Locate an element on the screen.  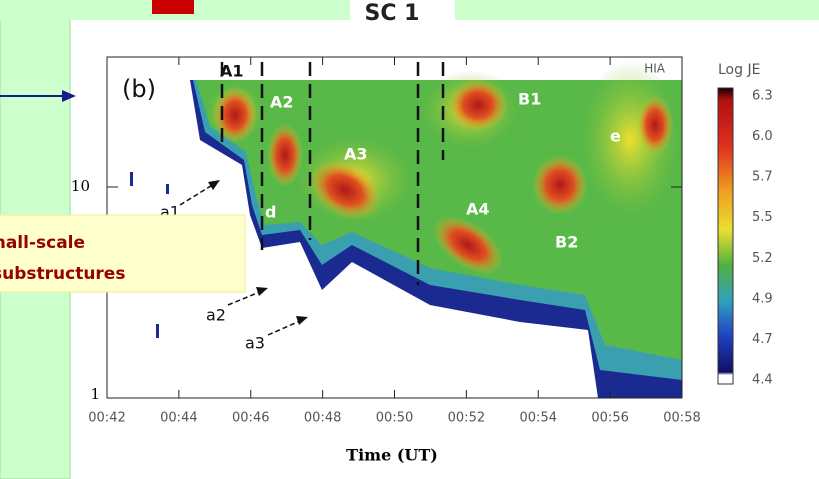
colorbar-tick-label: 6.3 is located at coordinates (762, 96).